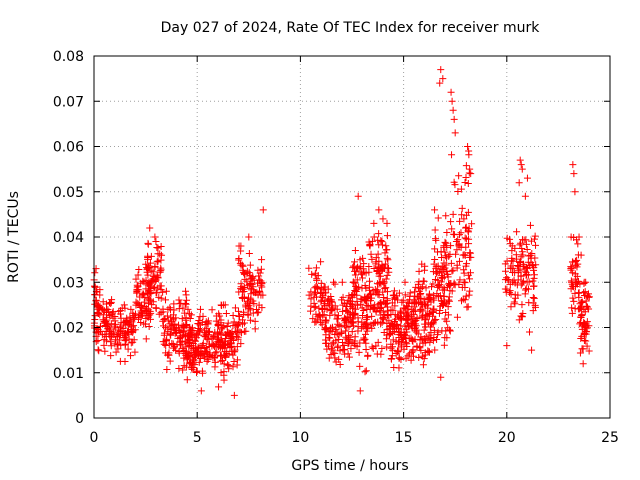  I want to click on x-tick-label: 0, so click(94, 438).